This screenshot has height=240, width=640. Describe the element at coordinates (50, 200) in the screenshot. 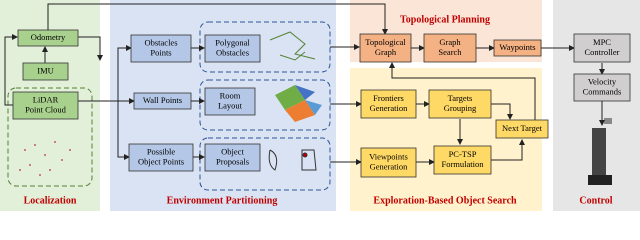

I see `panel-title: Localization` at that location.